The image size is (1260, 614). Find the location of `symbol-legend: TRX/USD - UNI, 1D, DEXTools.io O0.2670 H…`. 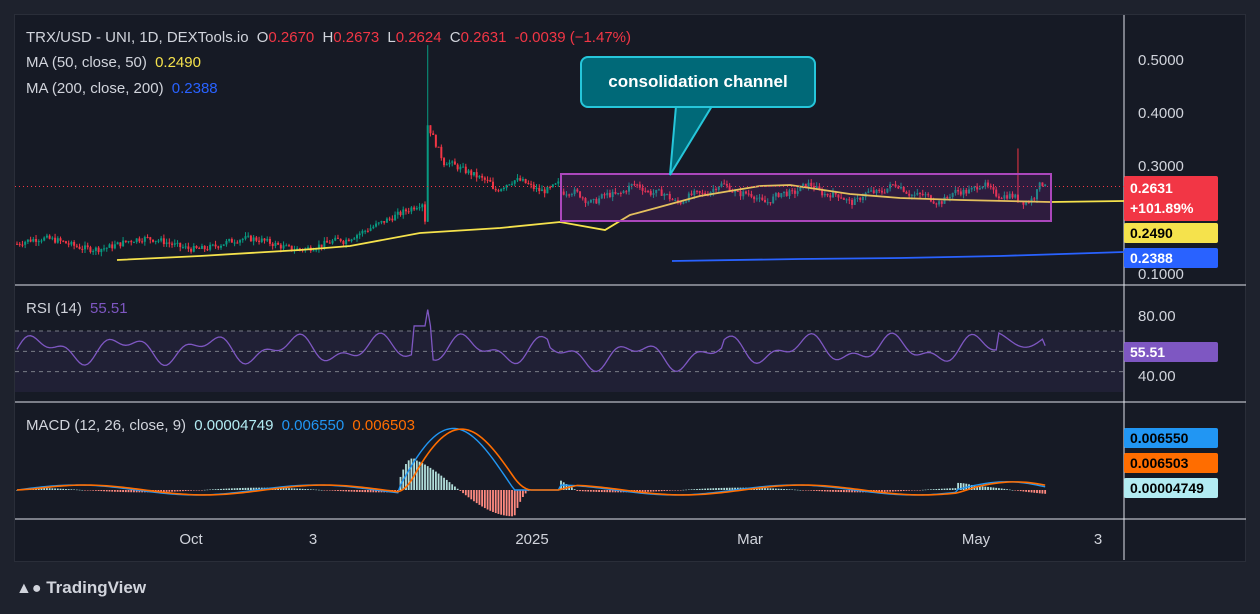

symbol-legend: TRX/USD - UNI, 1D, DEXTools.io O0.2670 H… is located at coordinates (330, 37).